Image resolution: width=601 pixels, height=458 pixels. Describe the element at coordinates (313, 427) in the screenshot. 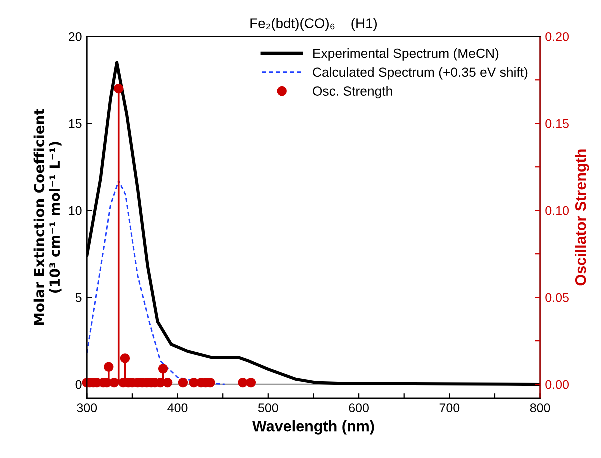

I see `x-axis-title: Wavelength (nm)` at that location.